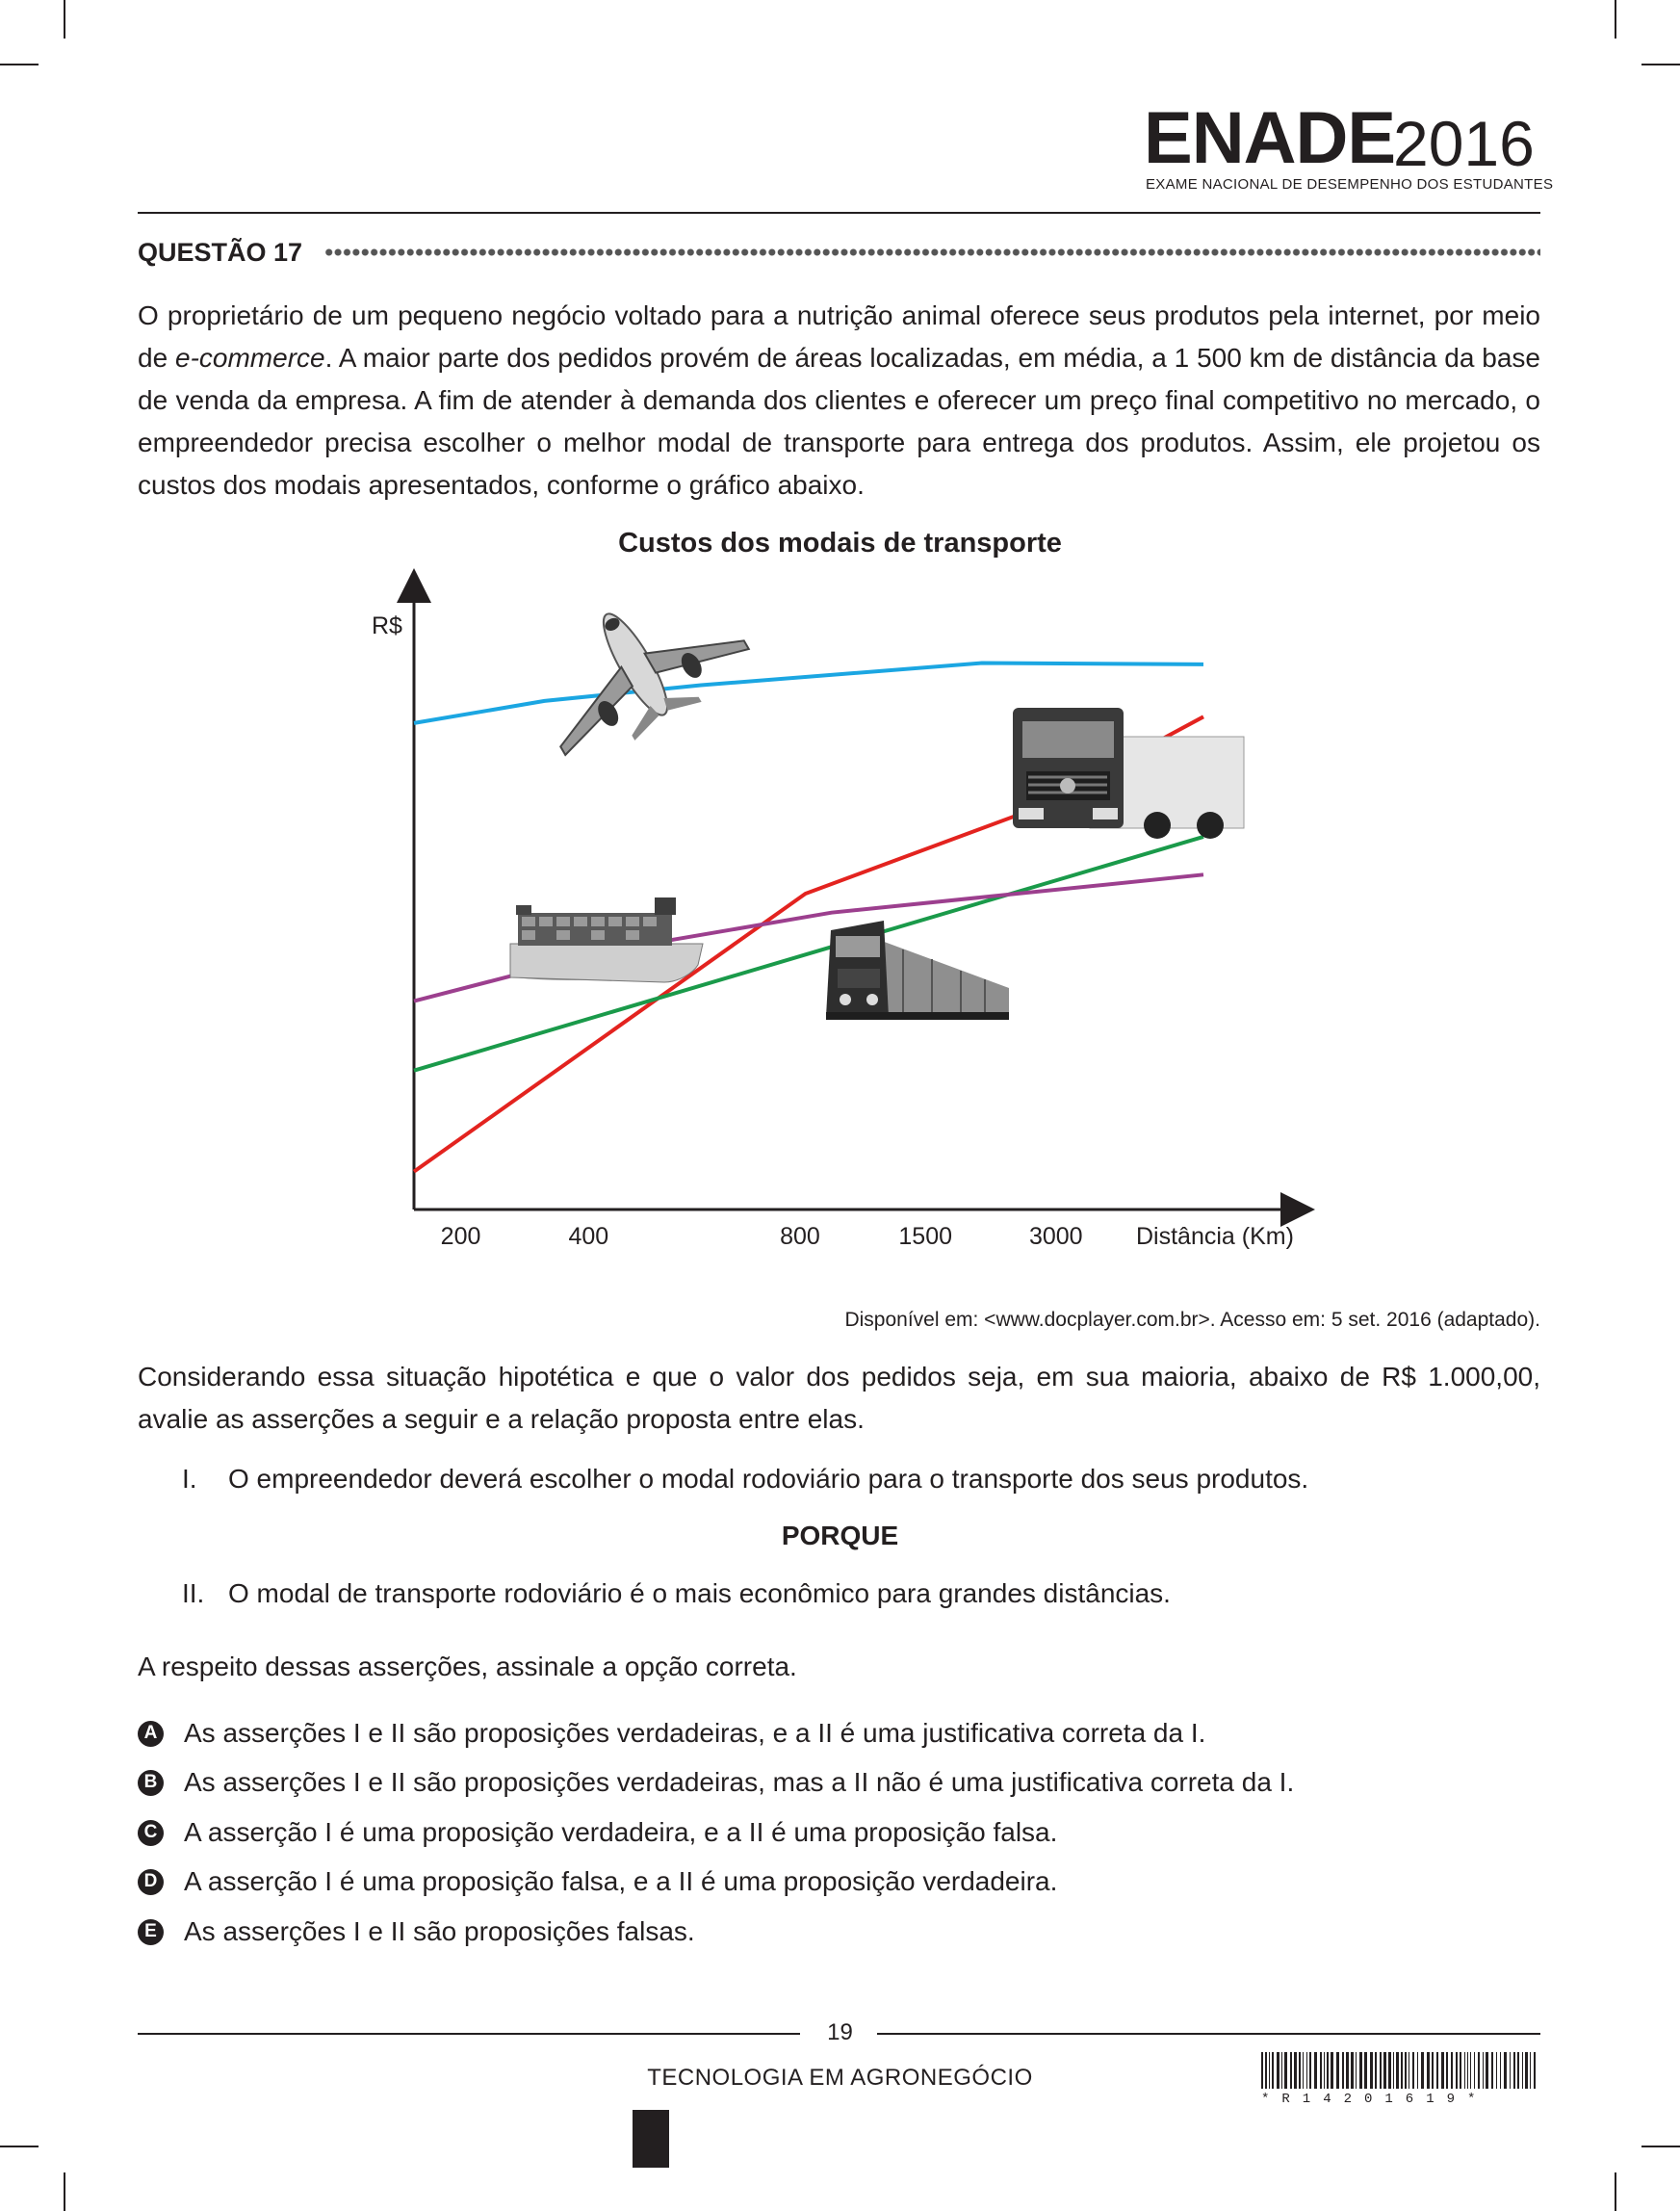 This screenshot has width=1680, height=2211. I want to click on header-rule, so click(839, 213).